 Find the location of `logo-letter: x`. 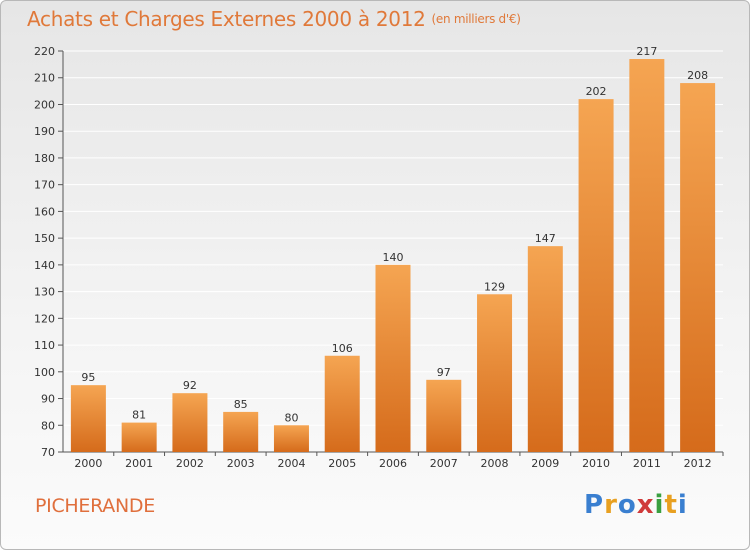

logo-letter: x is located at coordinates (645, 505).